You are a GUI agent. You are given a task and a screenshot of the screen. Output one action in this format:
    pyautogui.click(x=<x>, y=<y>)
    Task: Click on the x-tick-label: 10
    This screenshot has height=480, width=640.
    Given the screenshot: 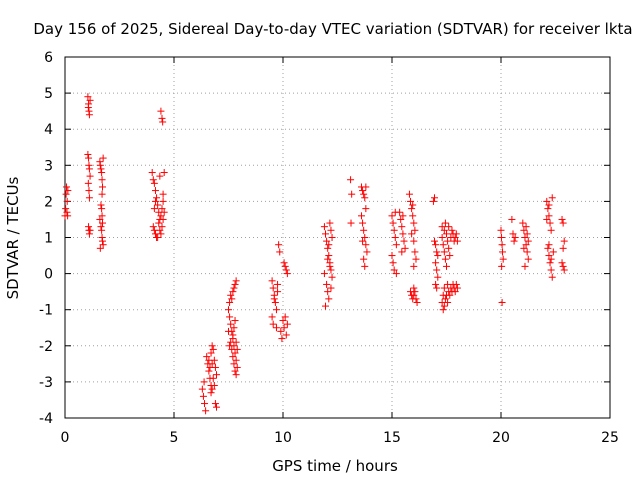 What is the action you would take?
    pyautogui.click(x=283, y=438)
    